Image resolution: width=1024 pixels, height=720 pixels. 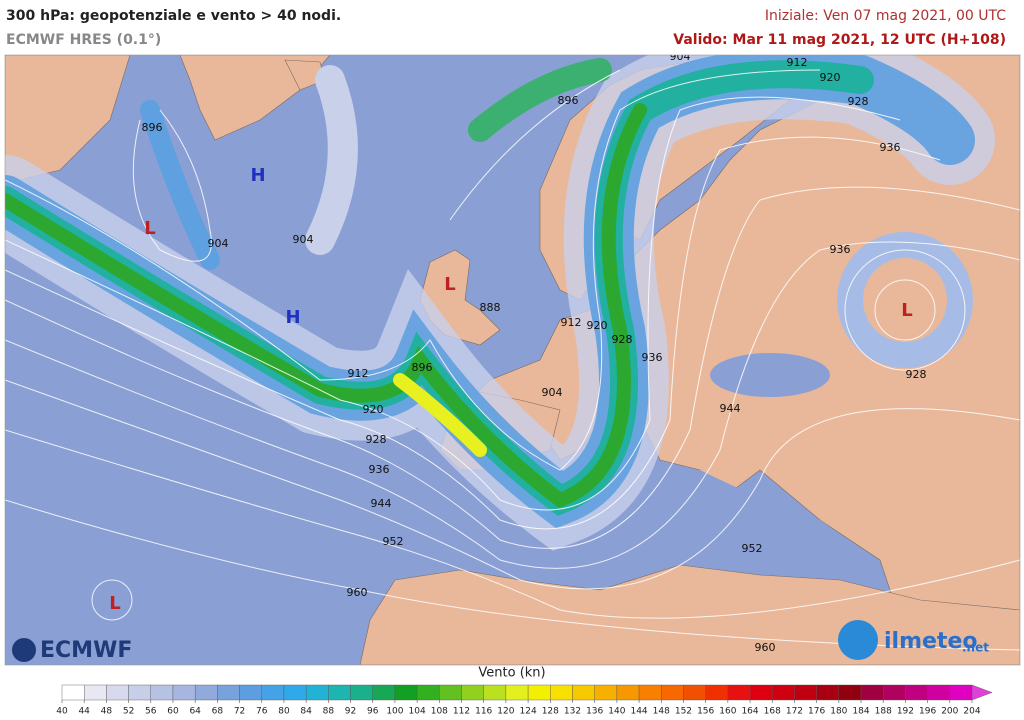 What do you see at coordinates (982, 692) in the screenshot?
I see `colorbar-arrow` at bounding box center [982, 692].